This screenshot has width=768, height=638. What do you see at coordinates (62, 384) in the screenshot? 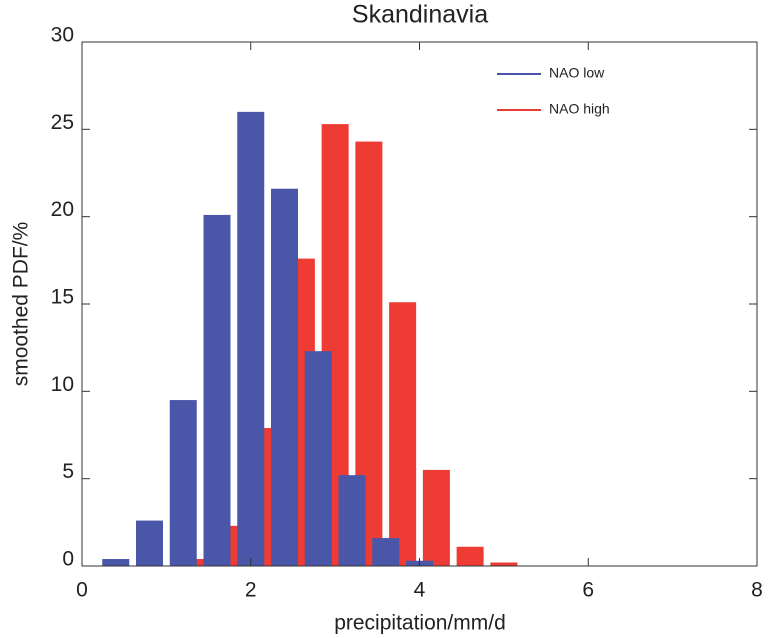
I see `y-tick-label: 10` at bounding box center [62, 384].